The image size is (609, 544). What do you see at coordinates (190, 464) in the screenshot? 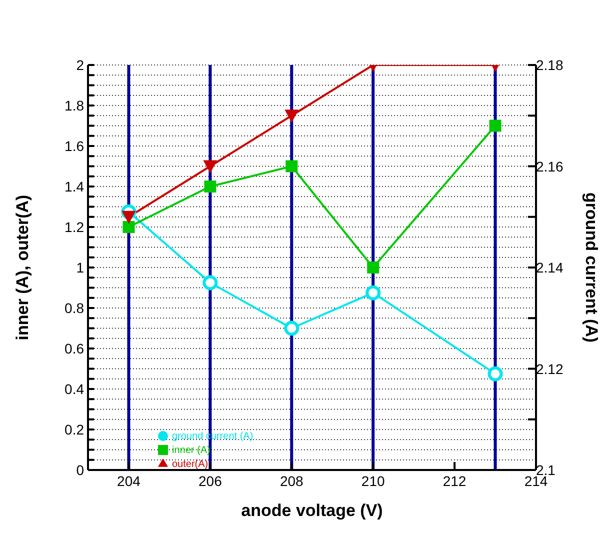
I see `legend-label: outer(A)` at bounding box center [190, 464].